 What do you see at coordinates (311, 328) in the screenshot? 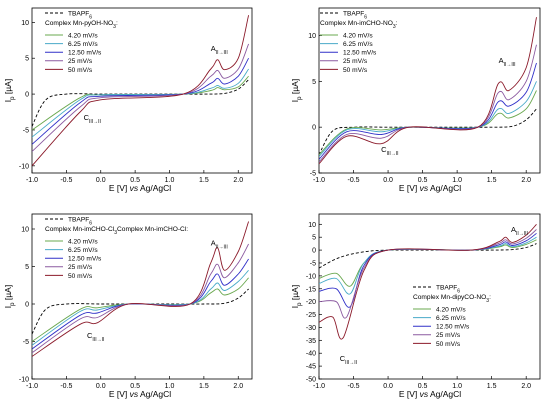
I see `y-tick-label: -30` at bounding box center [311, 328].